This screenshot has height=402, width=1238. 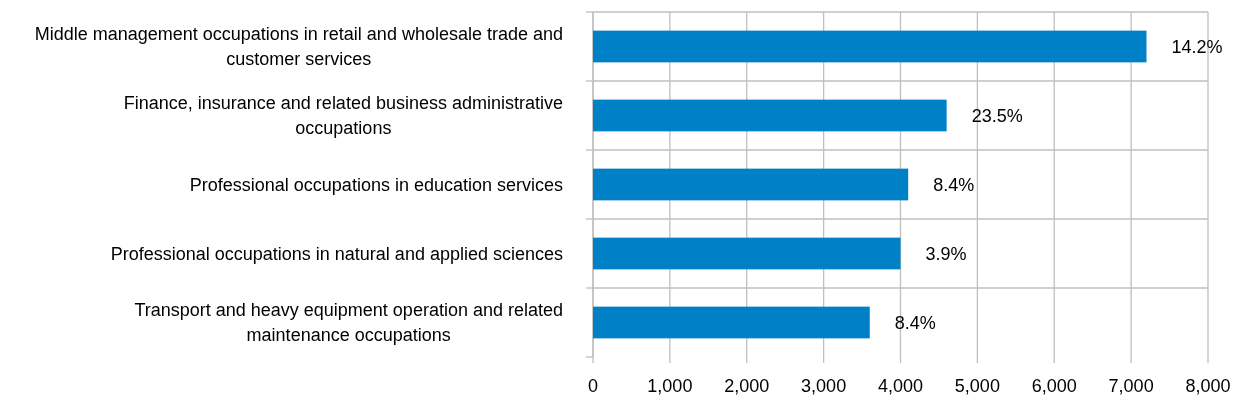 What do you see at coordinates (348, 323) in the screenshot?
I see `y-tick-label: Transport and heavy equipment operation and related maintenance occupations` at bounding box center [348, 323].